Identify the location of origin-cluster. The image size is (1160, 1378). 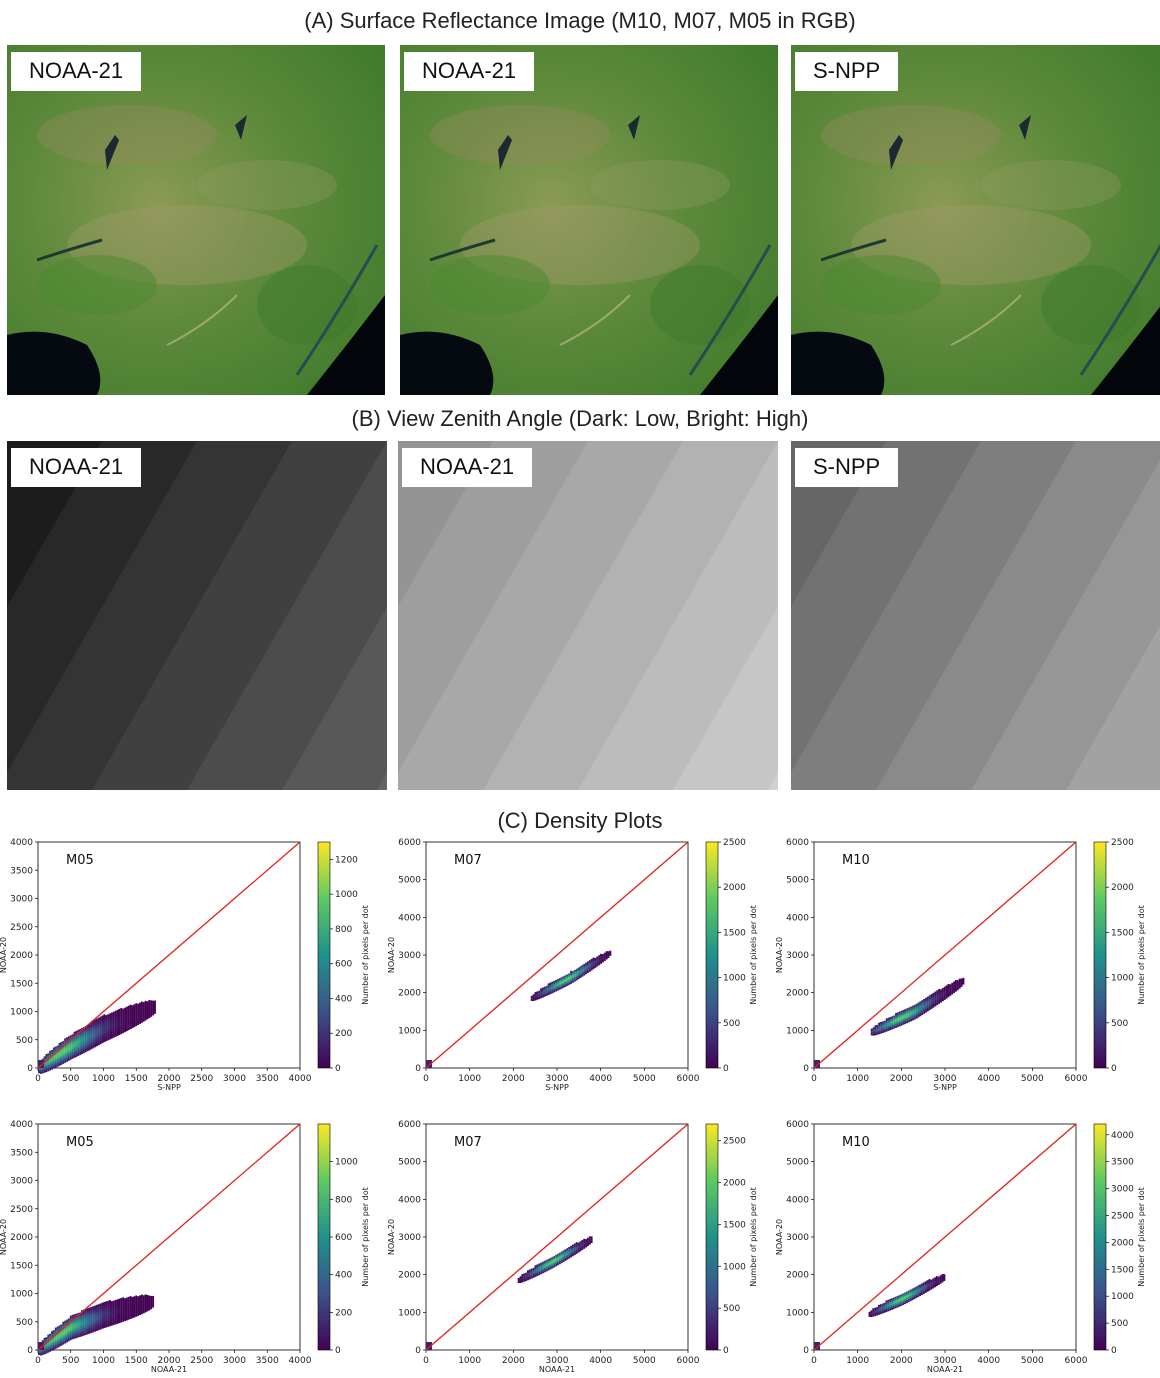
(817, 1346).